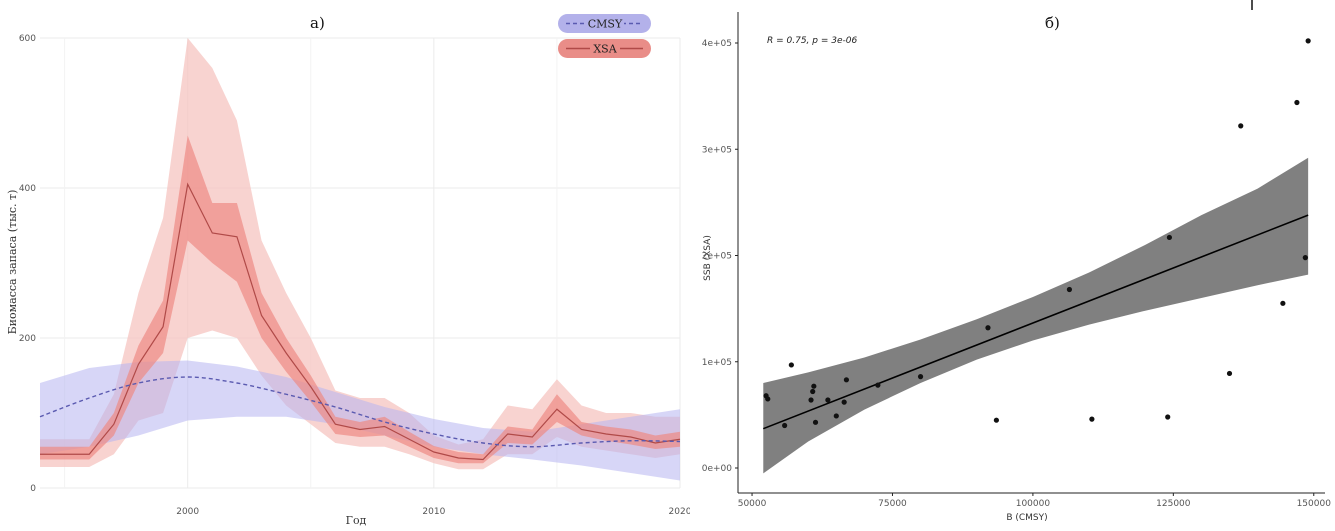  I want to click on chart-b-x-axis-title: B (CMSY), so click(1026, 518).